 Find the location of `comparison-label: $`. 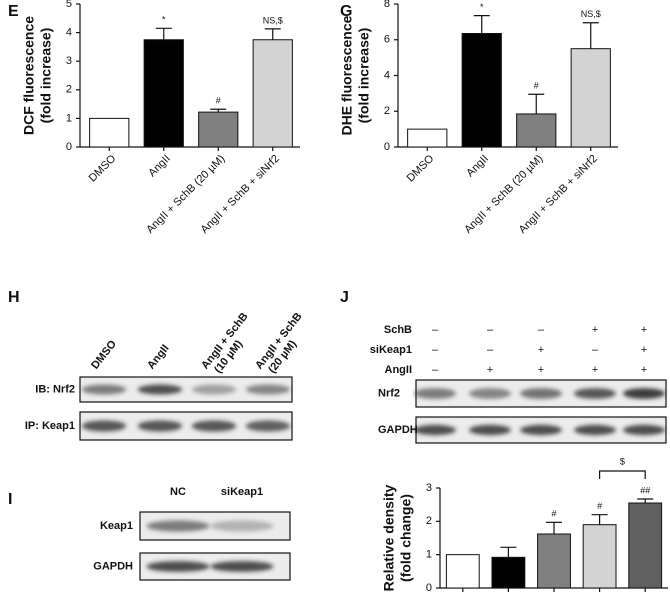

comparison-label: $ is located at coordinates (622, 461).